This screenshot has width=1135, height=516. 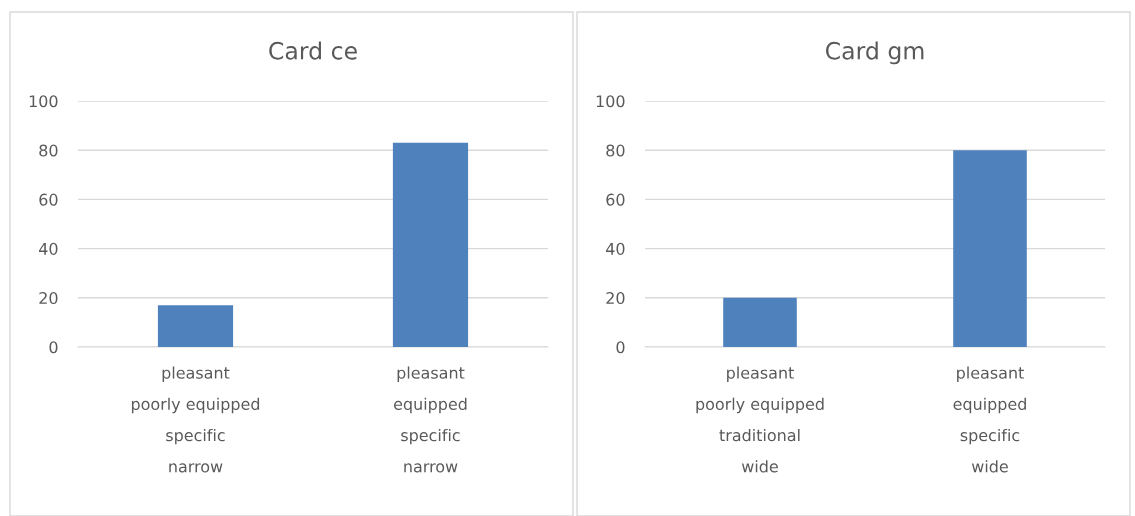 What do you see at coordinates (313, 50) in the screenshot?
I see `chart-title: Card ce` at bounding box center [313, 50].